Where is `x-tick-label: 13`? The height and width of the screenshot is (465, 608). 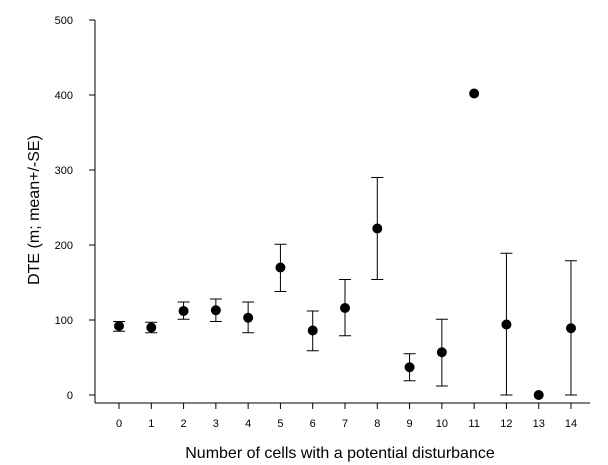 x-tick-label: 13 is located at coordinates (539, 424).